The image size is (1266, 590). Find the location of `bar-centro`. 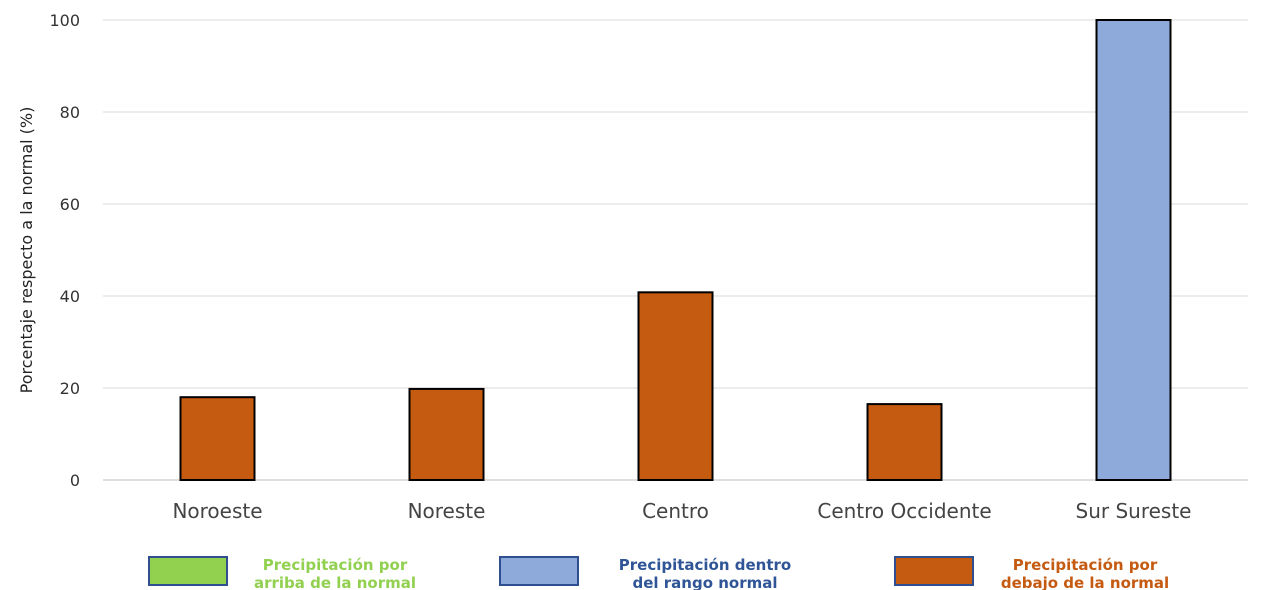

bar-centro is located at coordinates (675, 386).